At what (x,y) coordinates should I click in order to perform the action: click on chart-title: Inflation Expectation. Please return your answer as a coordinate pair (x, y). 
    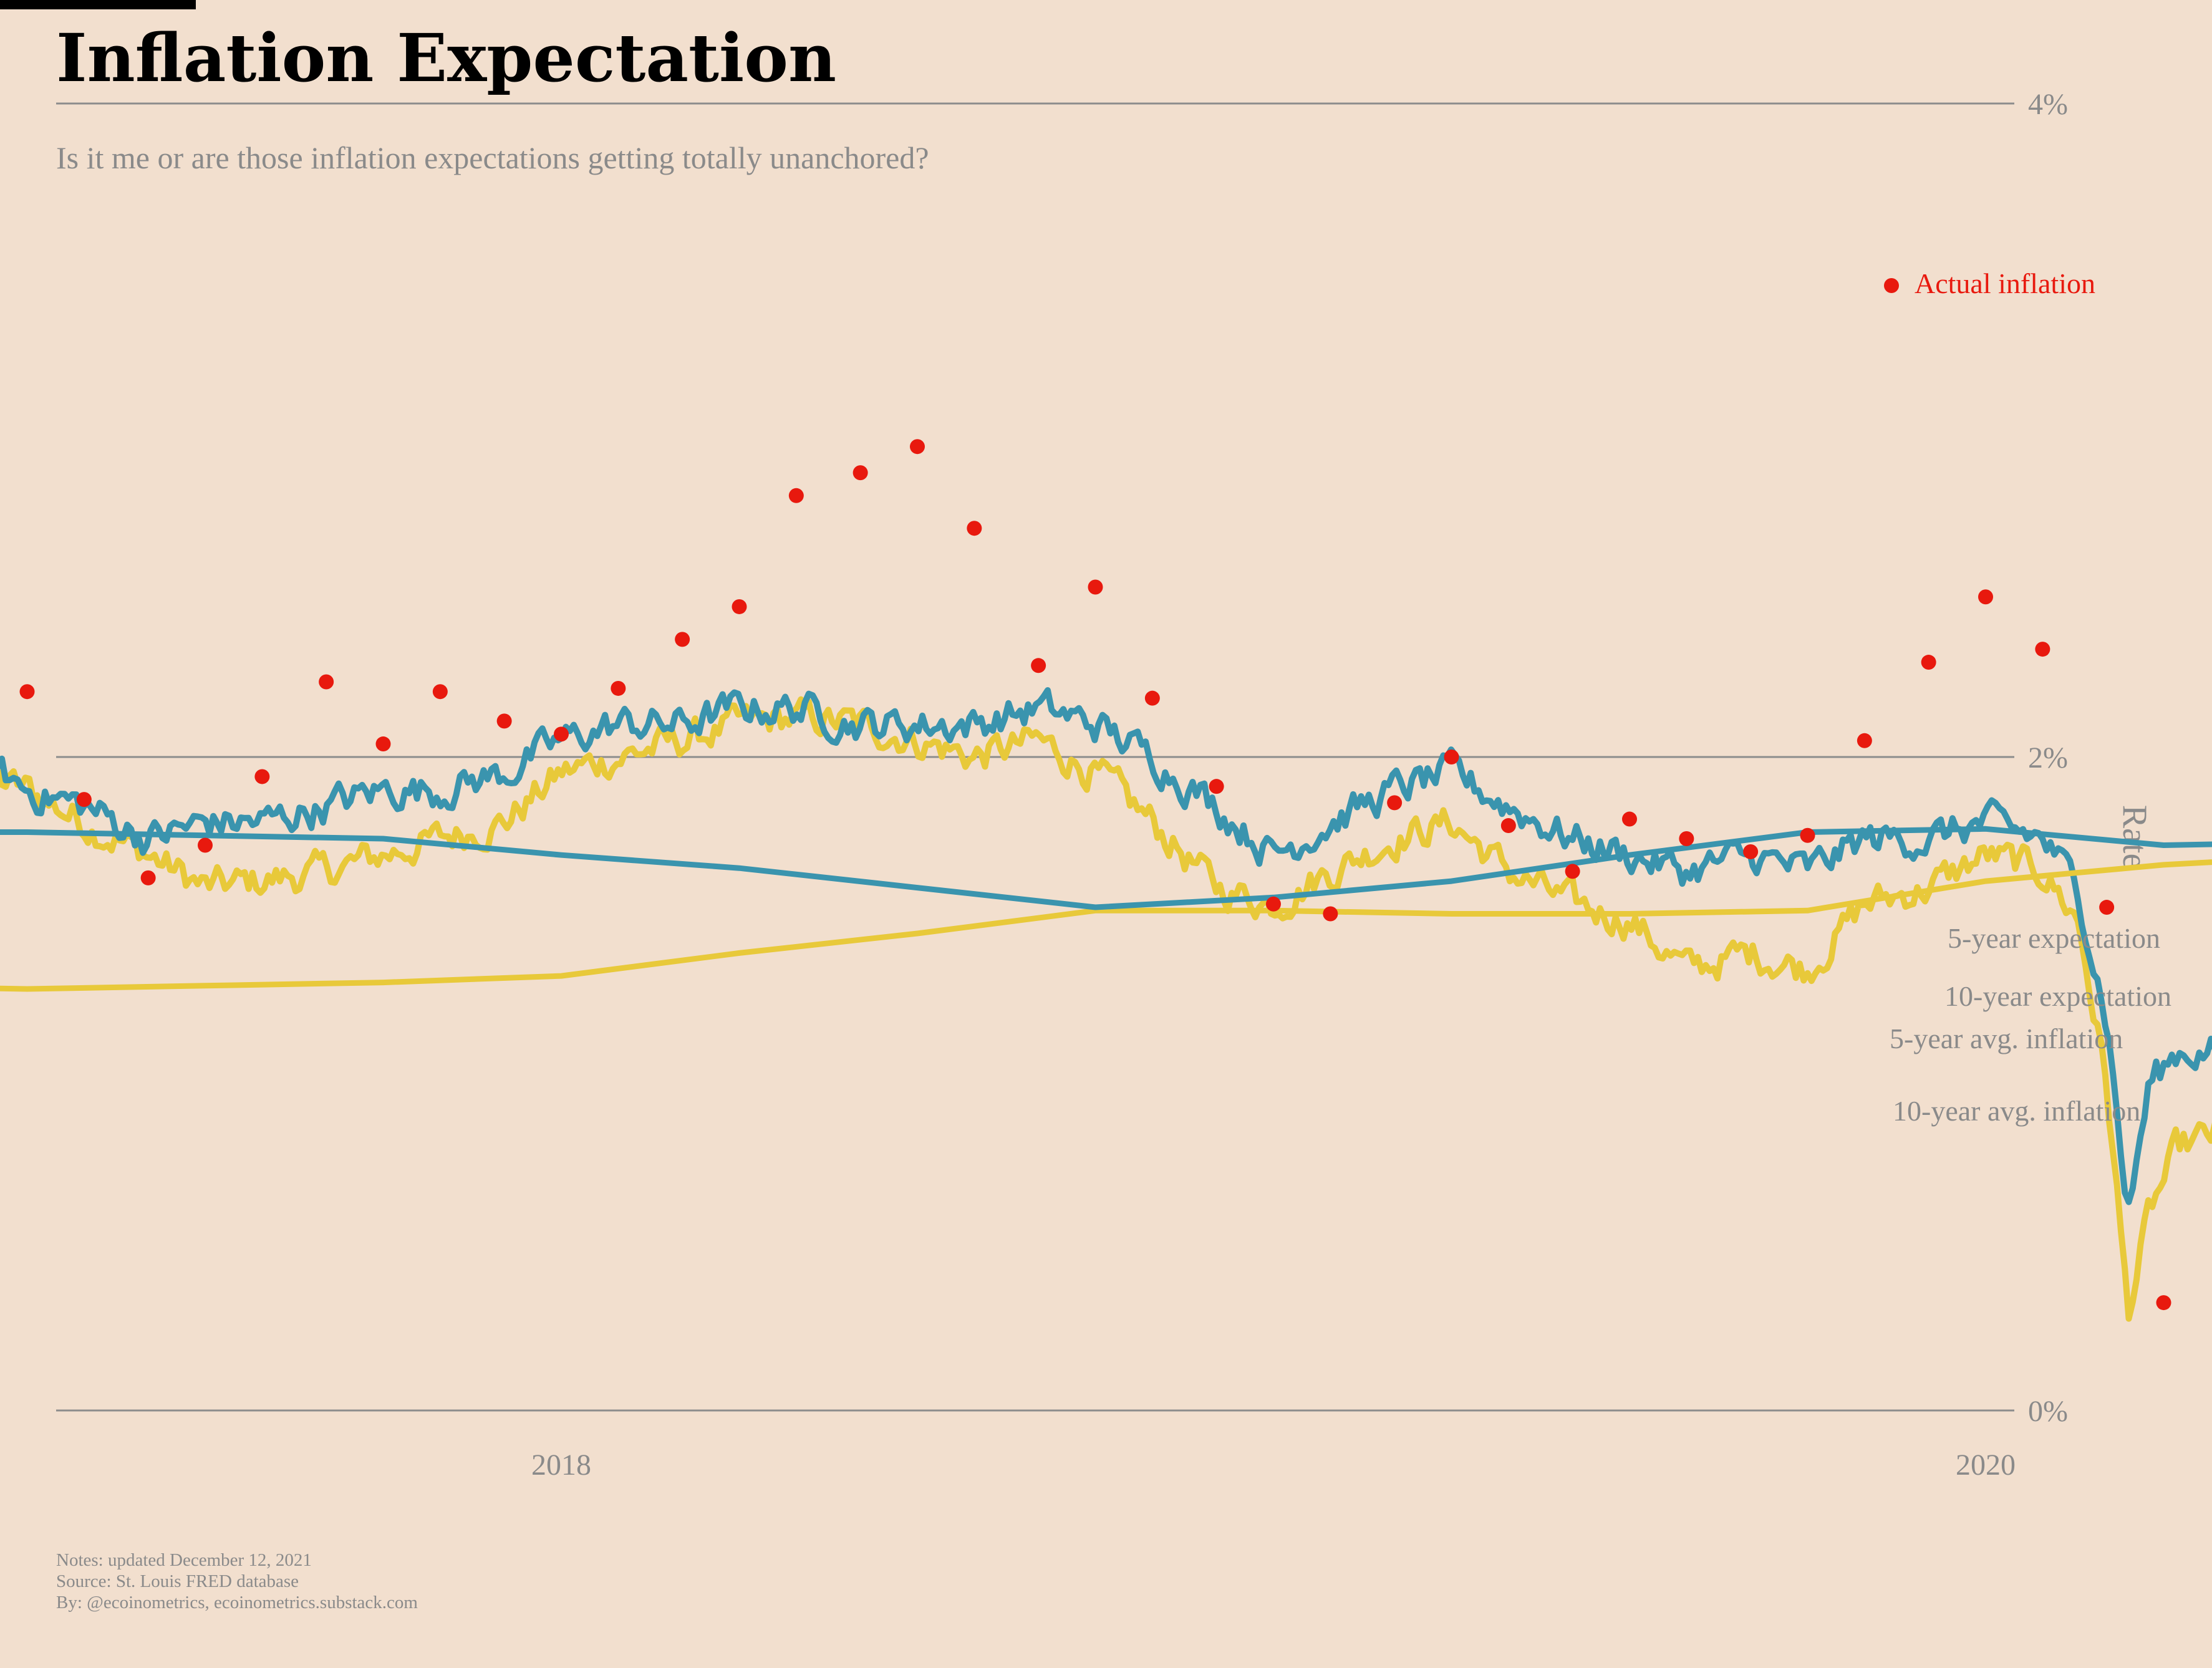
    Looking at the image, I should click on (446, 58).